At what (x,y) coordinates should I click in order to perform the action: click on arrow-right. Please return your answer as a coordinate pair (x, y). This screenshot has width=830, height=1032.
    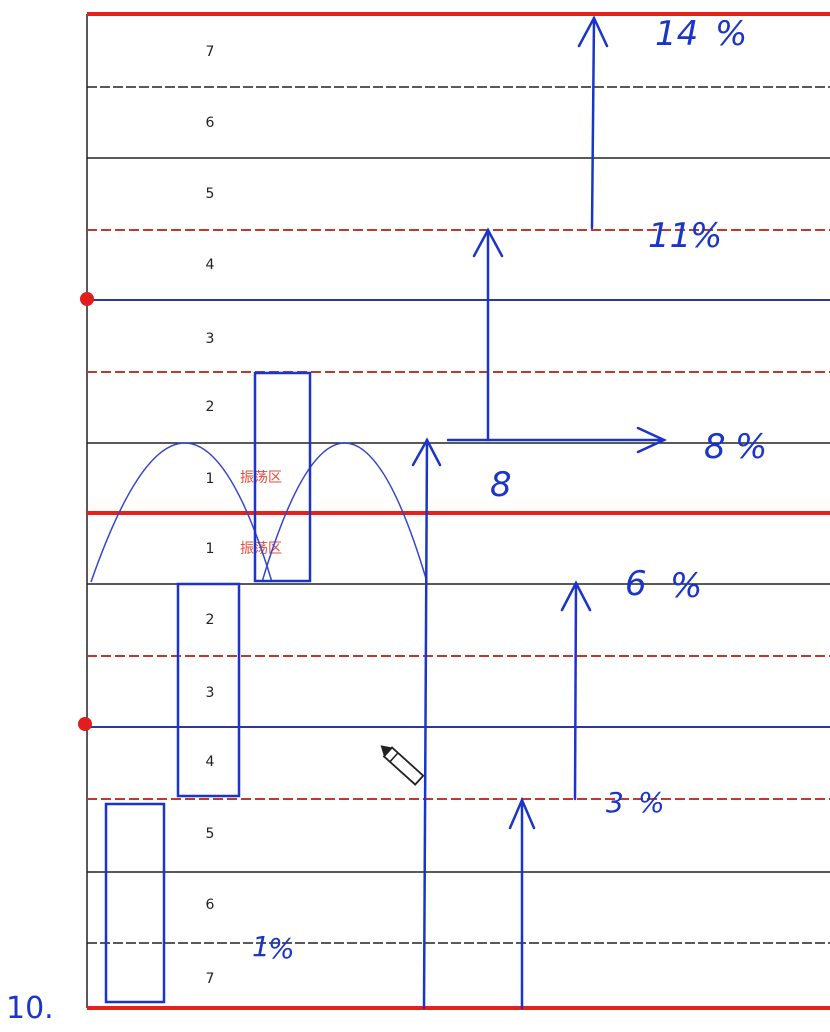
    Looking at the image, I should click on (556, 440).